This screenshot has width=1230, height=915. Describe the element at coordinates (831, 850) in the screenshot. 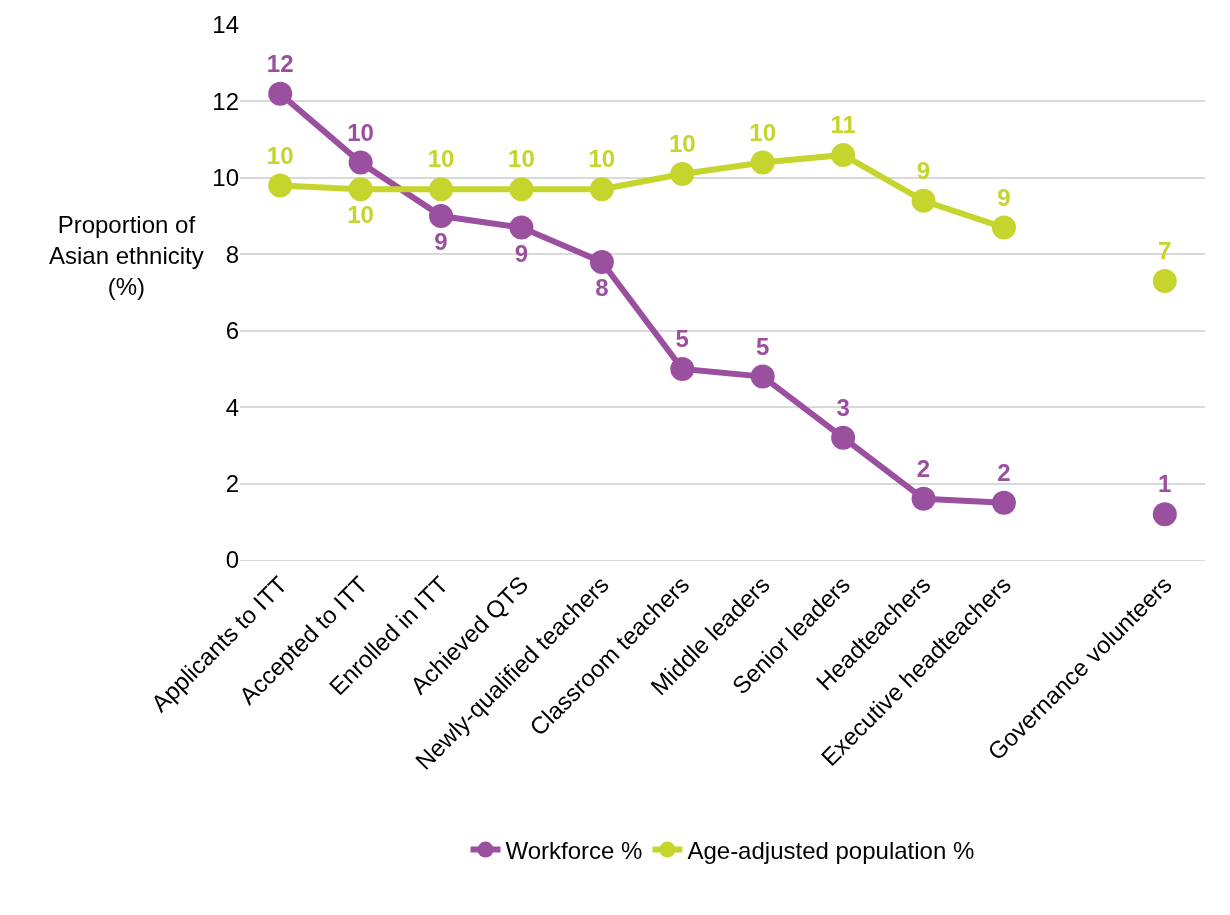

I see `legend-label: Age-adjusted population %` at that location.